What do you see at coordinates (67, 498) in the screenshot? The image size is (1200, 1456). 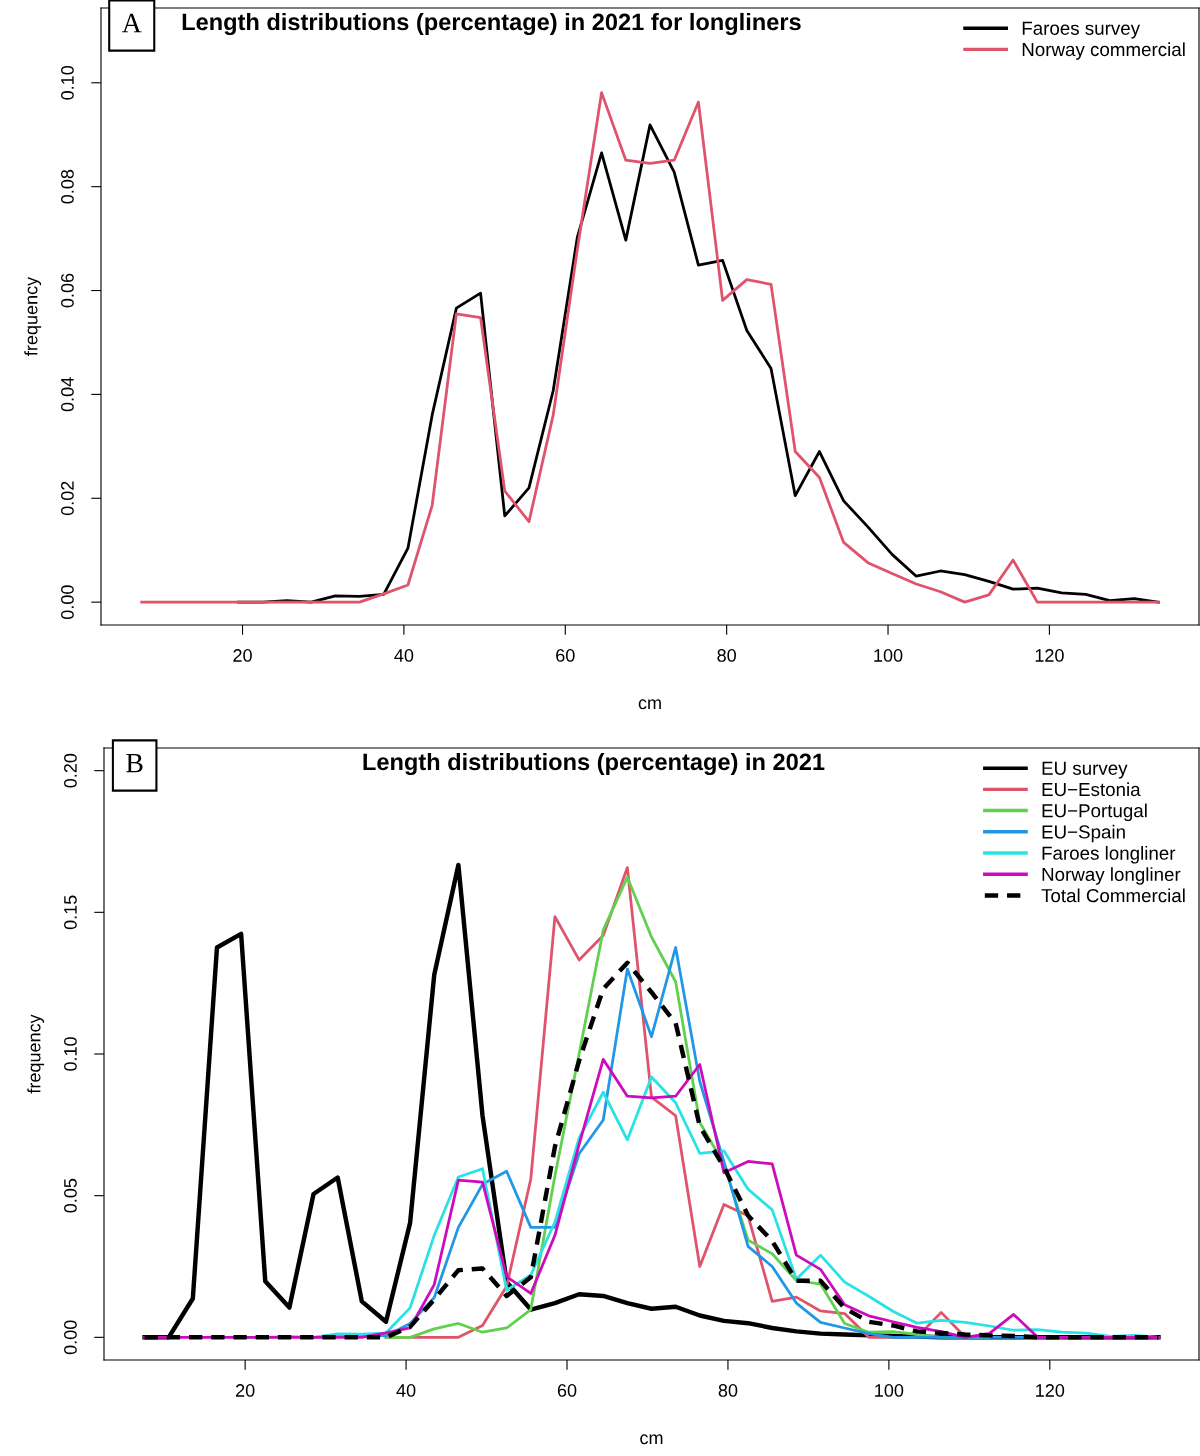 I see `y-tick-label: 0.02` at bounding box center [67, 498].